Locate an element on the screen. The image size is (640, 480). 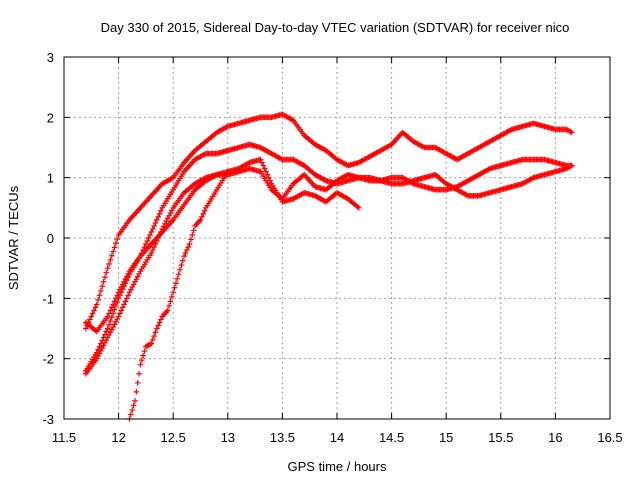
x-tick-label: 16.5 is located at coordinates (609, 437).